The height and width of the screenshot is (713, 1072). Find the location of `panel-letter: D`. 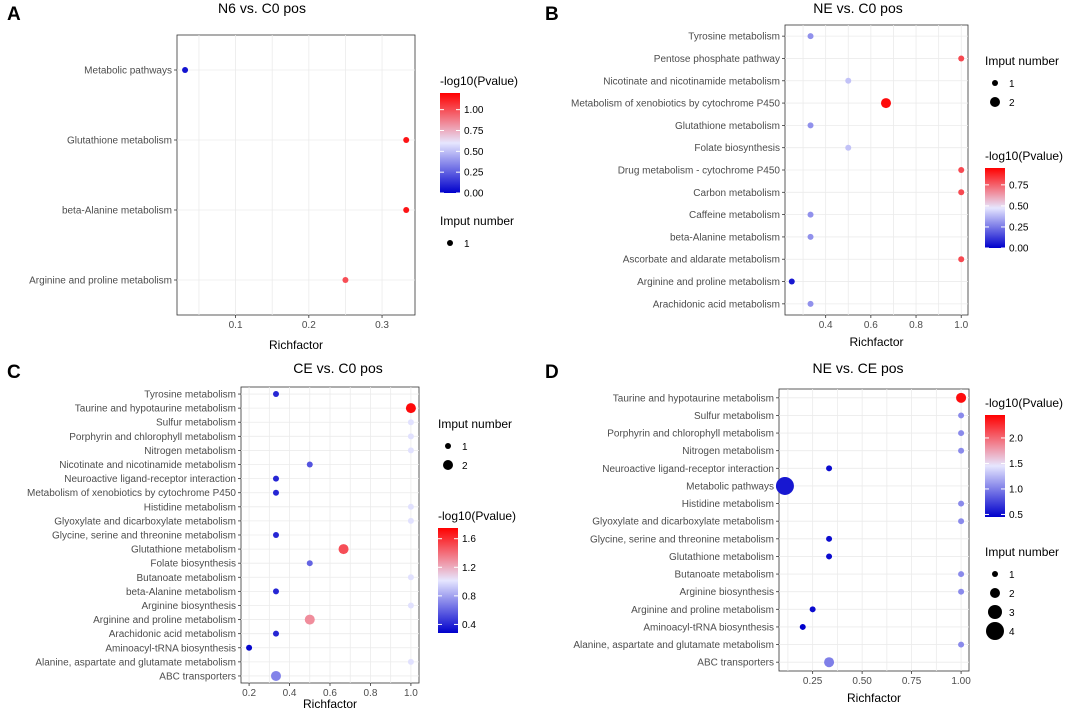

panel-letter: D is located at coordinates (552, 372).